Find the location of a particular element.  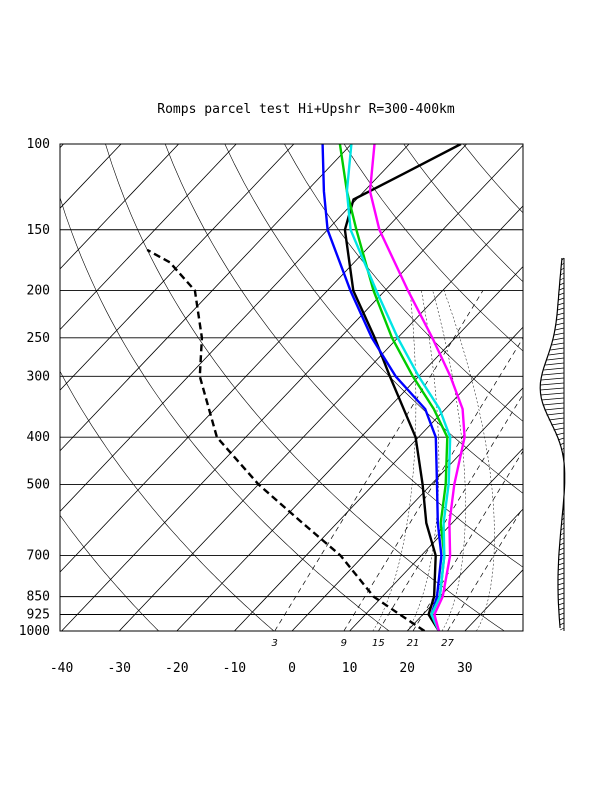

pressure-tick-label: 850 is located at coordinates (38, 597).